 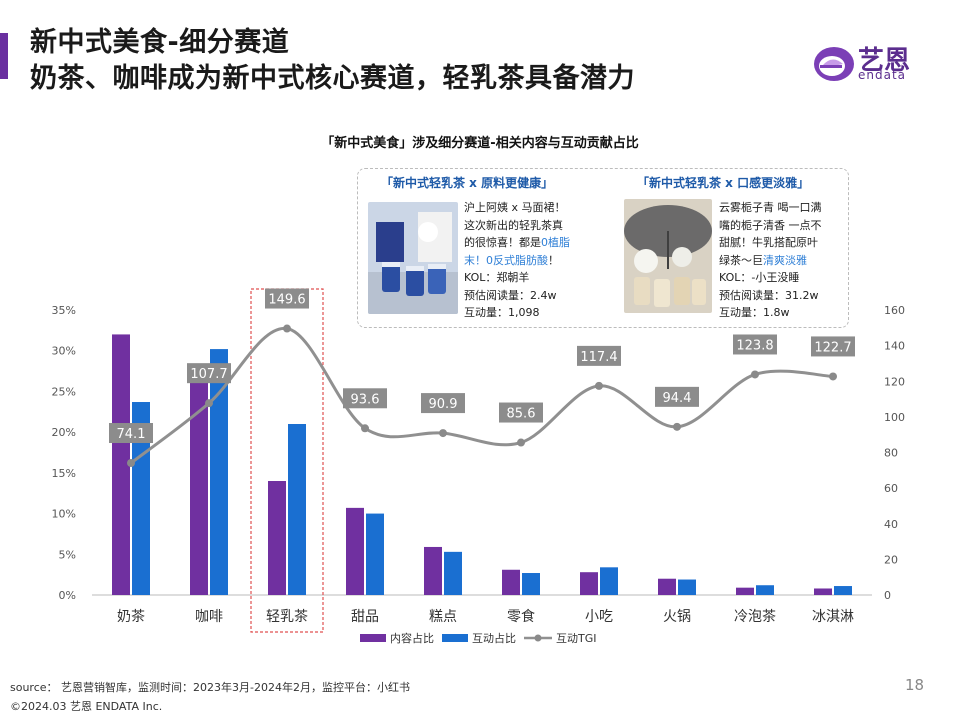 I want to click on tgi-data-label: 149.6, so click(x=286, y=300).